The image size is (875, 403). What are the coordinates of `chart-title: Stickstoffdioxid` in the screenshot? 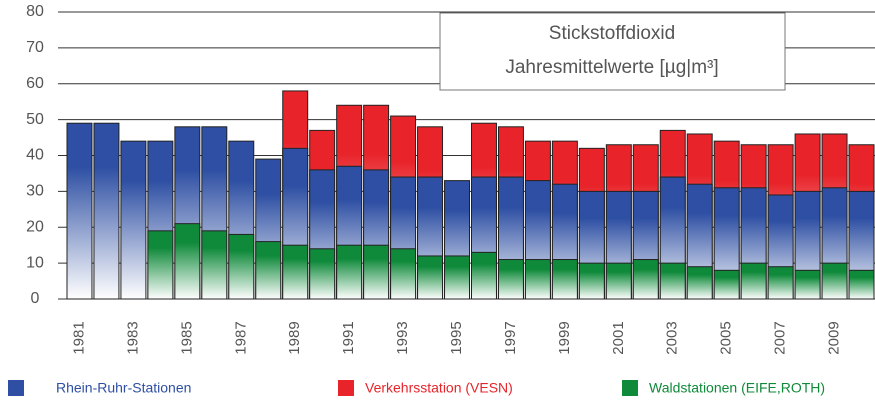 It's located at (612, 33).